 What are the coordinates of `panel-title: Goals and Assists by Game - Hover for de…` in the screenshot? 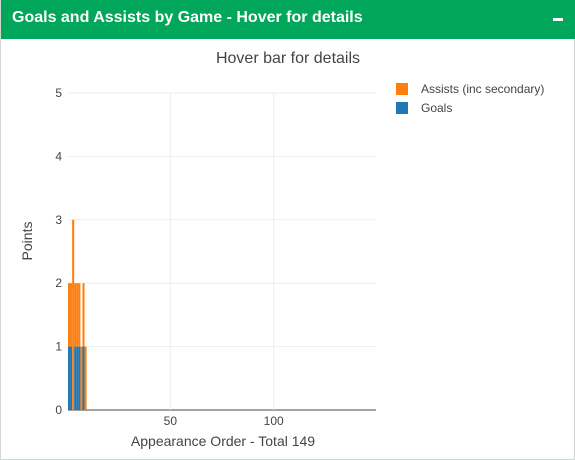 It's located at (187, 17).